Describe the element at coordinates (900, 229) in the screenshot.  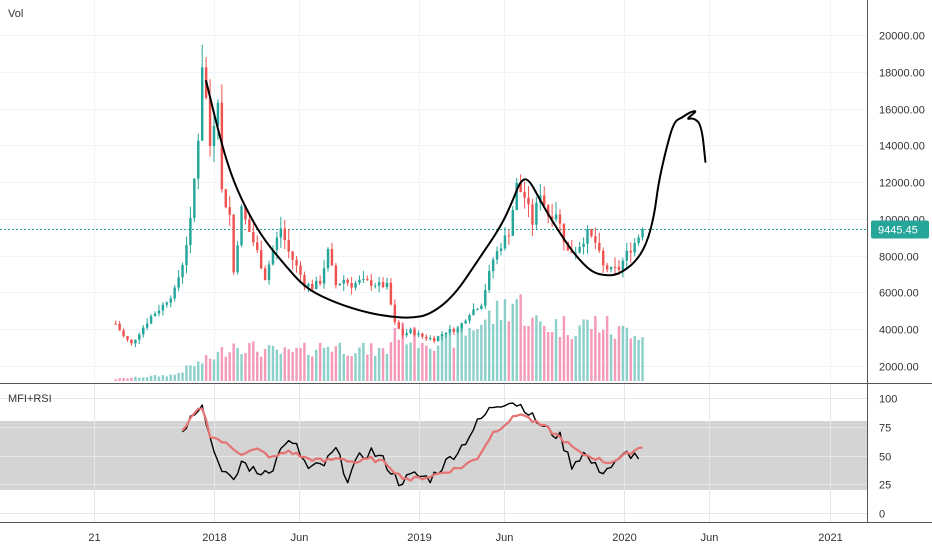
I see `last-price-tag: 9445.45` at that location.